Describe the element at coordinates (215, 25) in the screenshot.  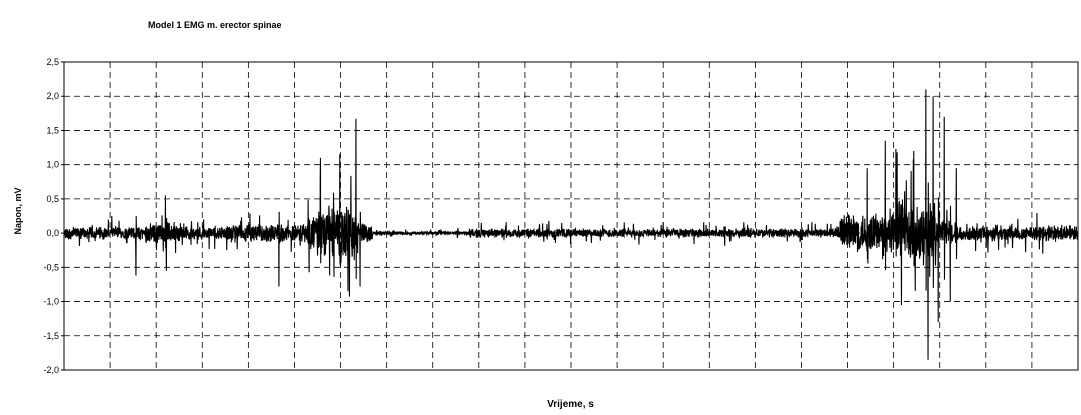
I see `chart-title: Model 1 EMG m. erector spinae` at that location.